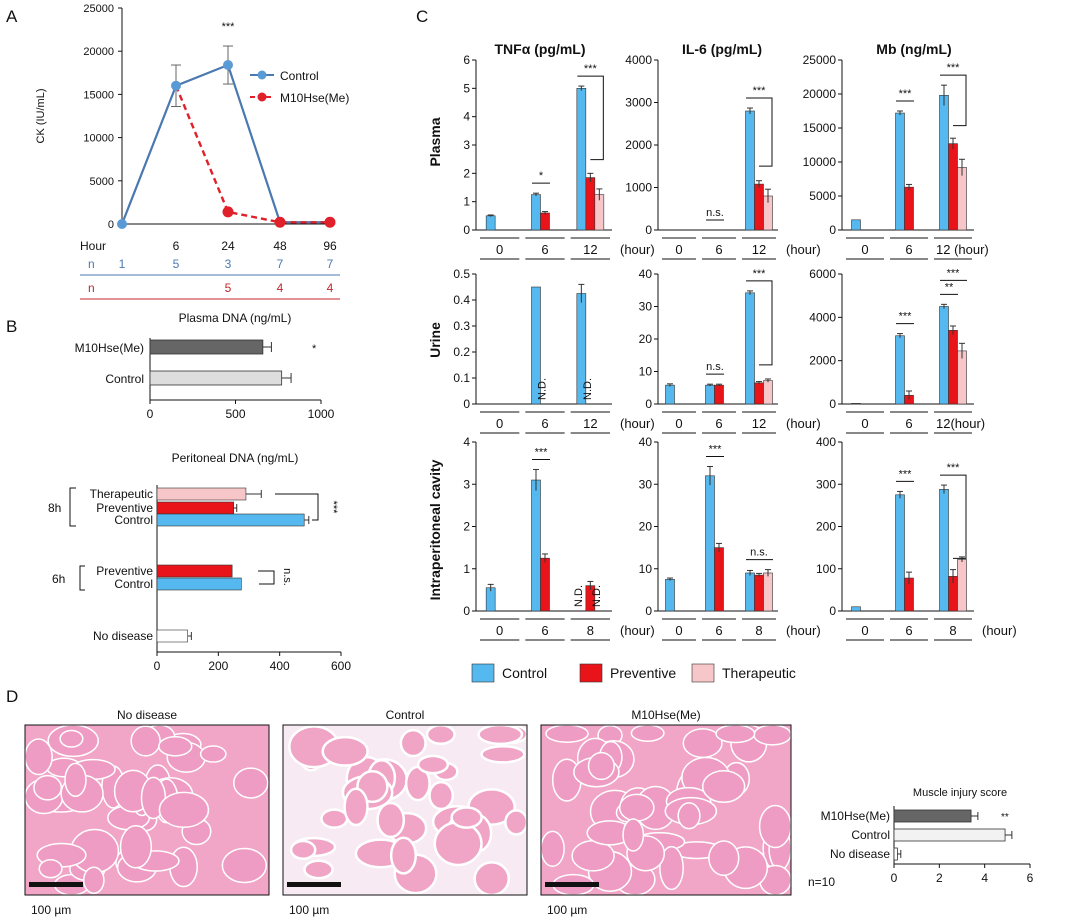 The image size is (1065, 920). I want to click on x-tick-label: 6, so click(176, 246).